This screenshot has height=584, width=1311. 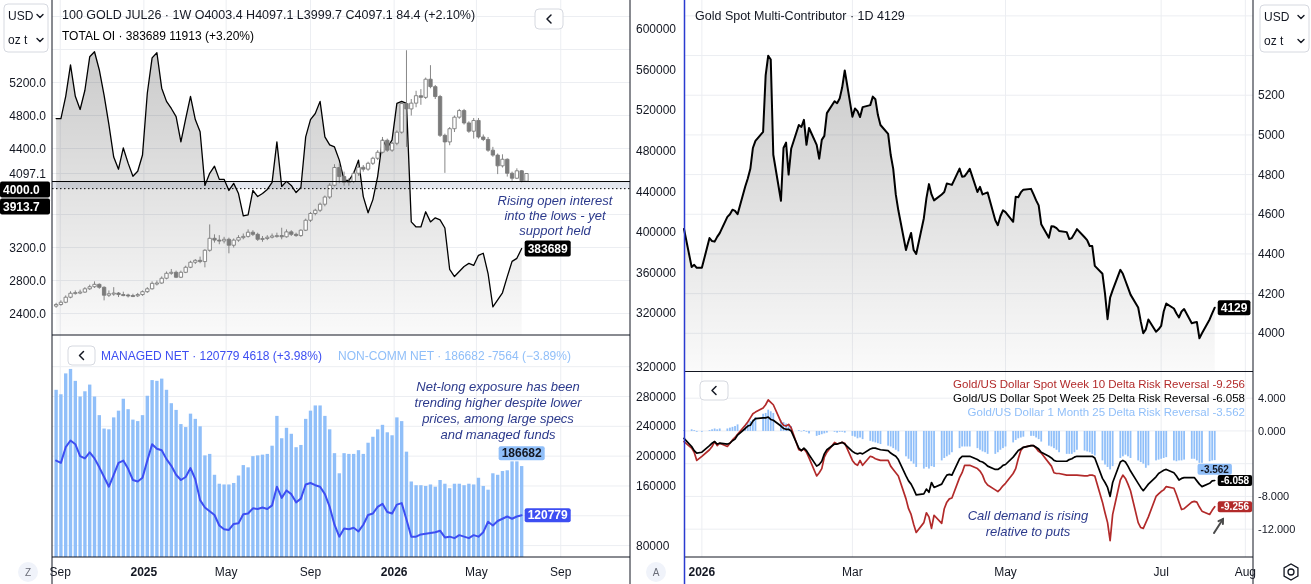 What do you see at coordinates (656, 272) in the screenshot?
I see `y2-tick-label: 360000` at bounding box center [656, 272].